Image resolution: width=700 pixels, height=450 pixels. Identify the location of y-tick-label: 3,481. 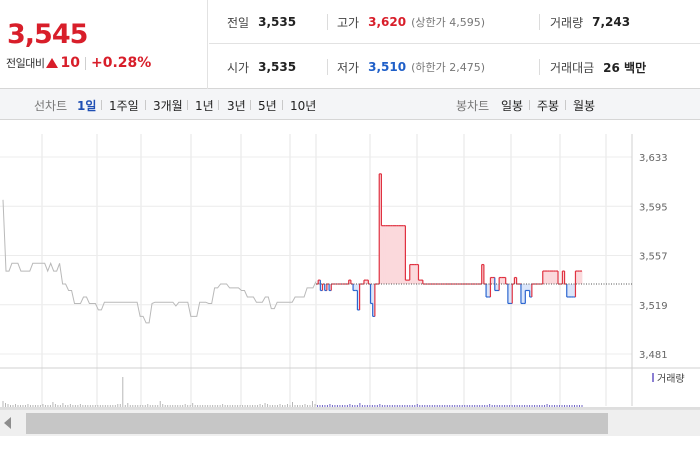
(653, 355).